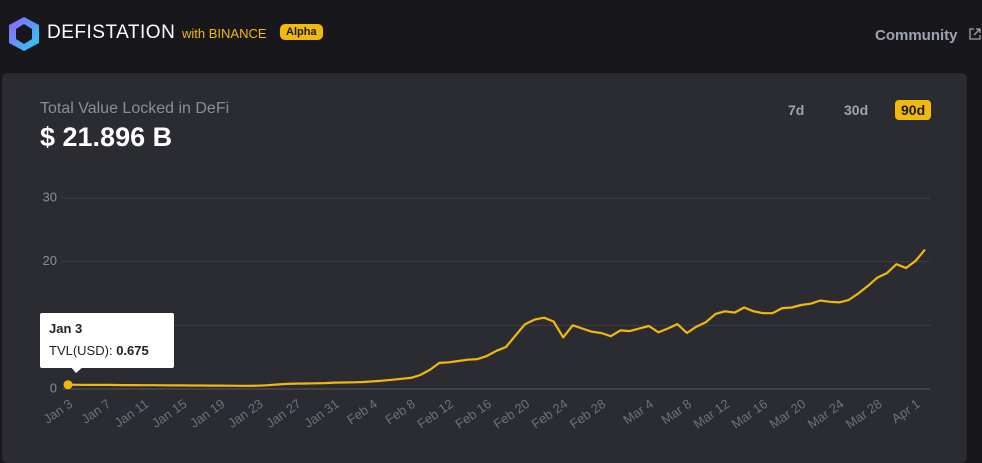 The width and height of the screenshot is (982, 463). Describe the element at coordinates (916, 35) in the screenshot. I see `community-link: Community` at that location.